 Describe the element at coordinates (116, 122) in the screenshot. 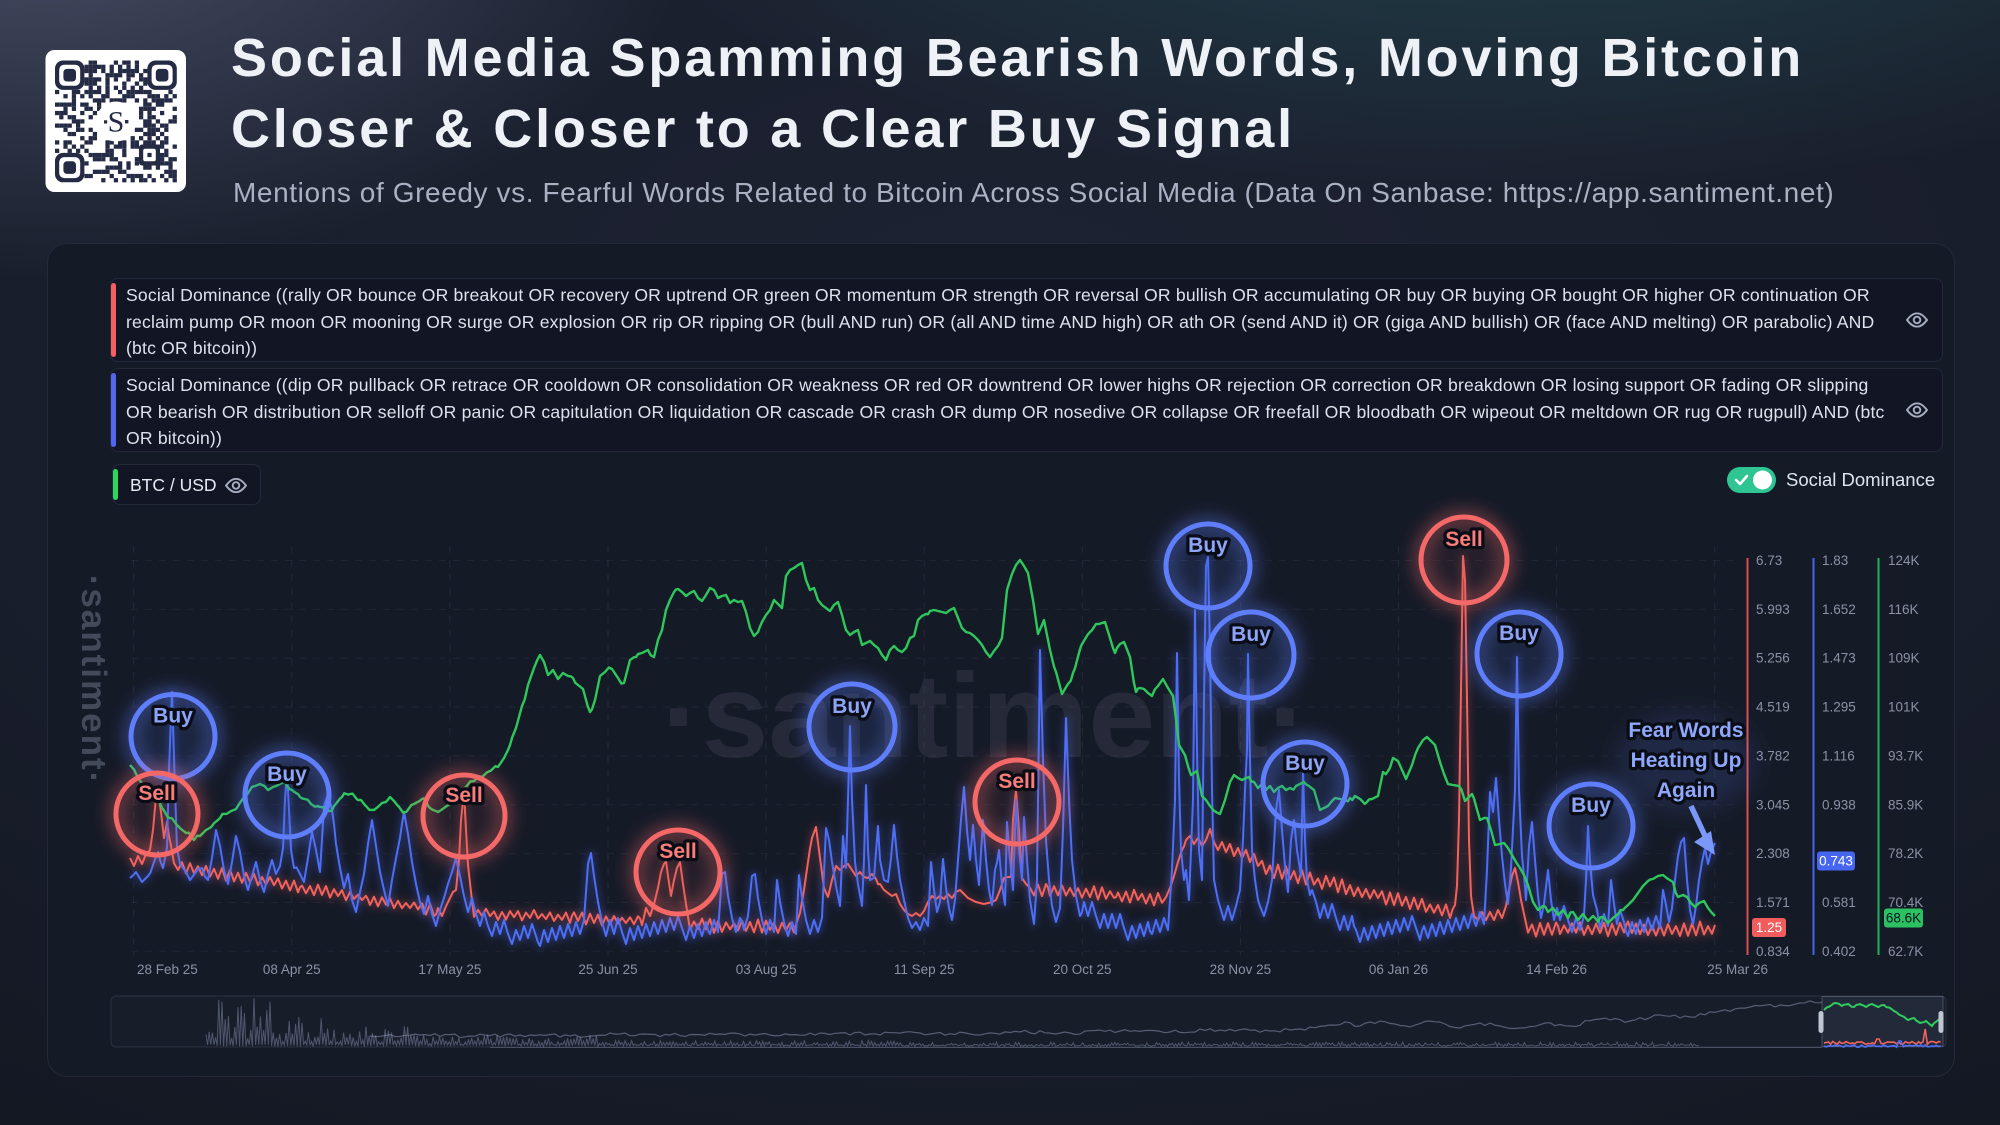

I see `svg-text: S` at that location.